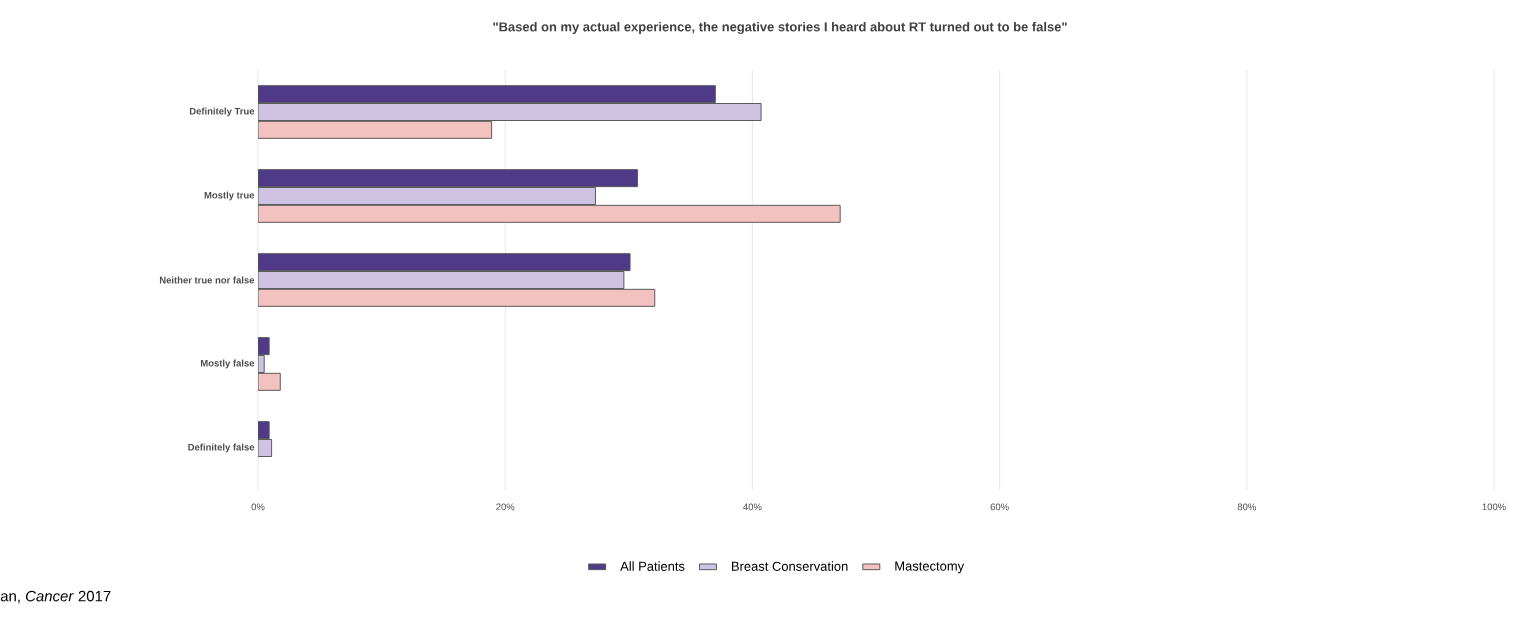 The height and width of the screenshot is (618, 1525). Describe the element at coordinates (222, 112) in the screenshot. I see `y-tick-label: Definitely True` at that location.